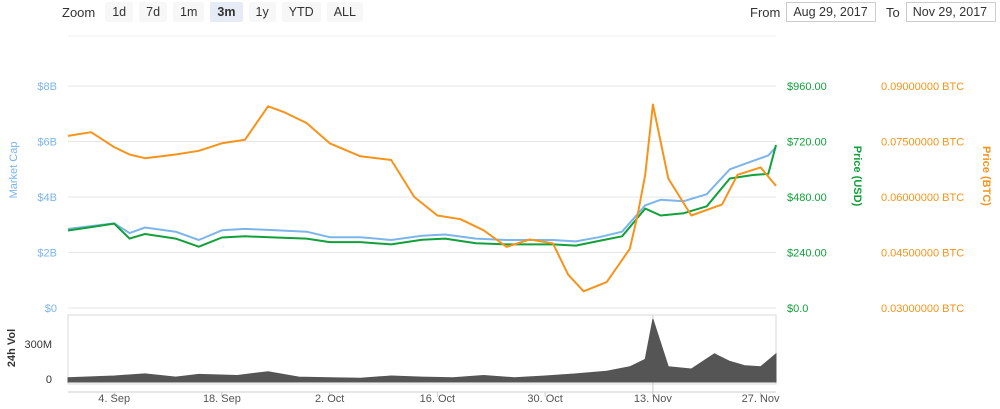  I want to click on zoom-bar: Zoom 1d 7d 1m 3m 1y YTD ALL, so click(212, 12).